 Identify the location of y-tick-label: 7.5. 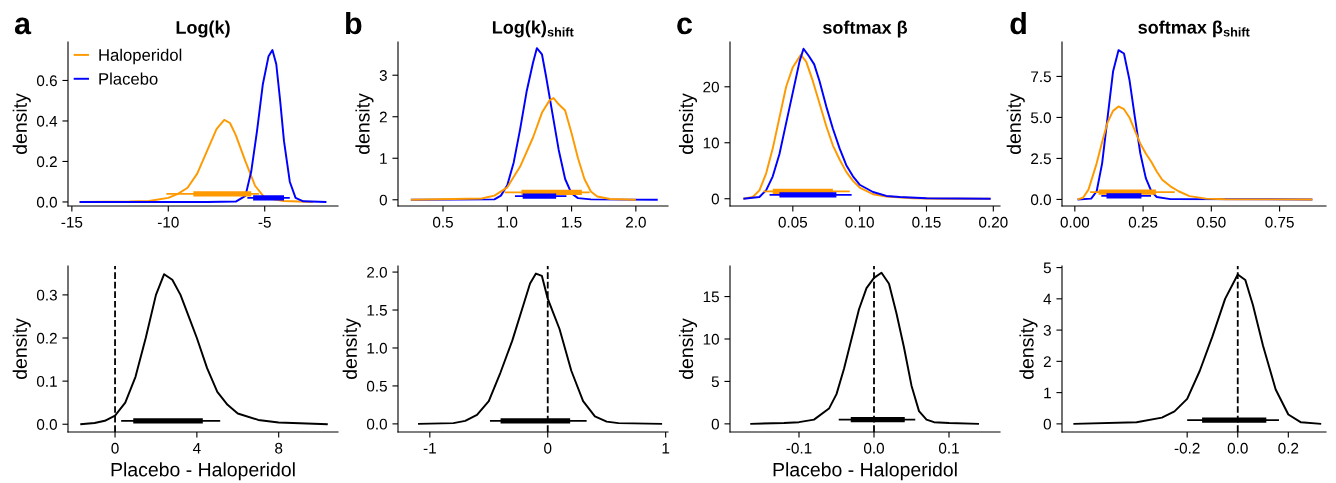
(1041, 77).